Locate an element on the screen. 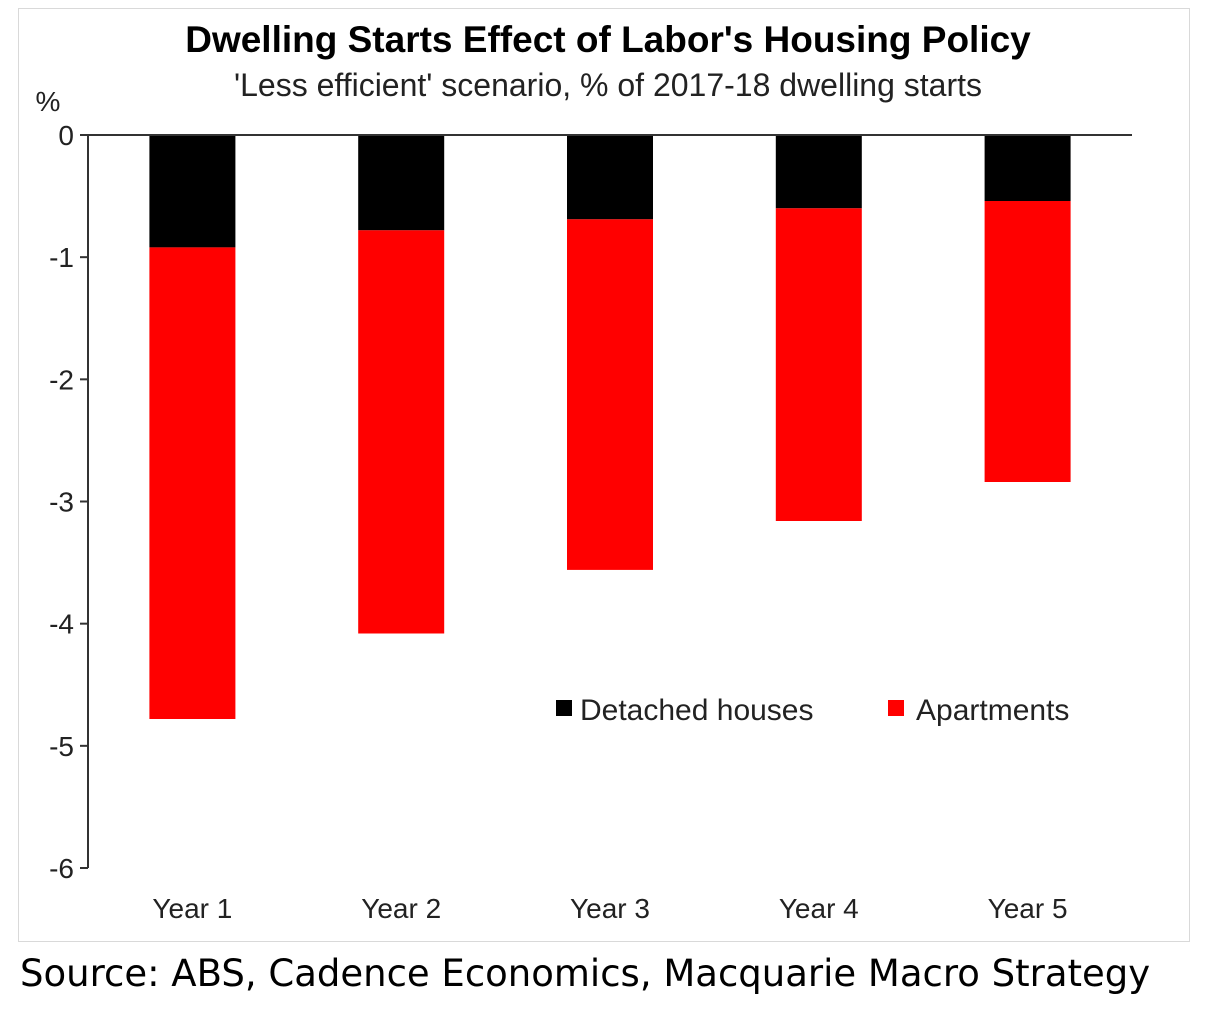  y-tick-label: -2 is located at coordinates (61, 379).